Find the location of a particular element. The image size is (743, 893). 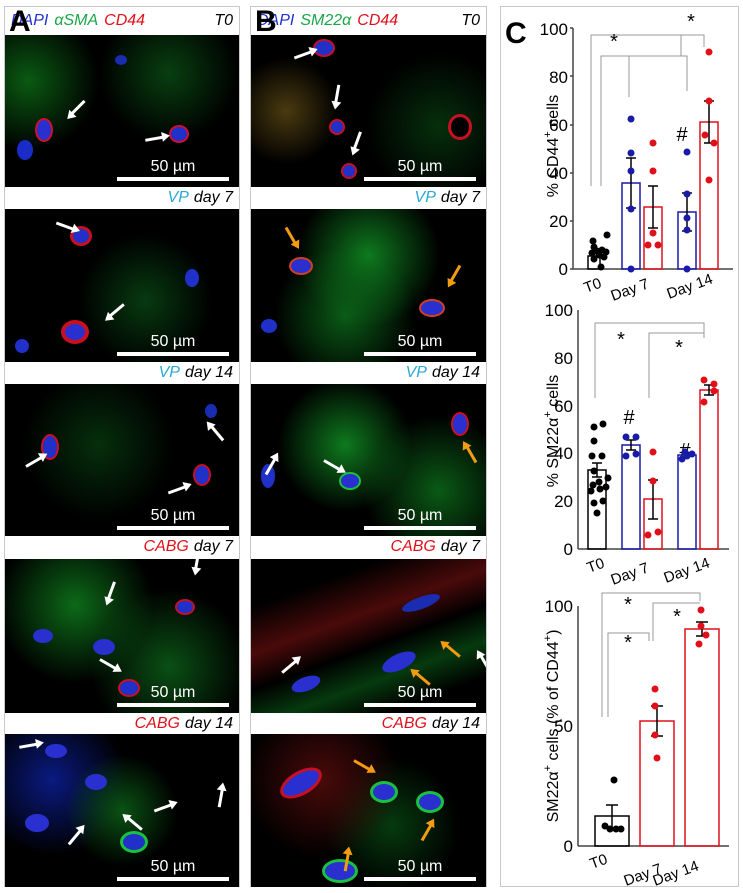

micrograph-b-cabg-day14: 50 µm is located at coordinates (368, 810).